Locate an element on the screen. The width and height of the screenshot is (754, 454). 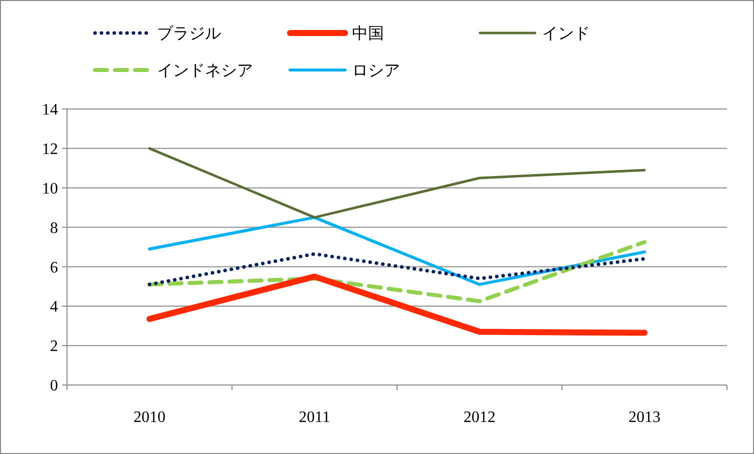
legend-label: ブラジル is located at coordinates (189, 33).